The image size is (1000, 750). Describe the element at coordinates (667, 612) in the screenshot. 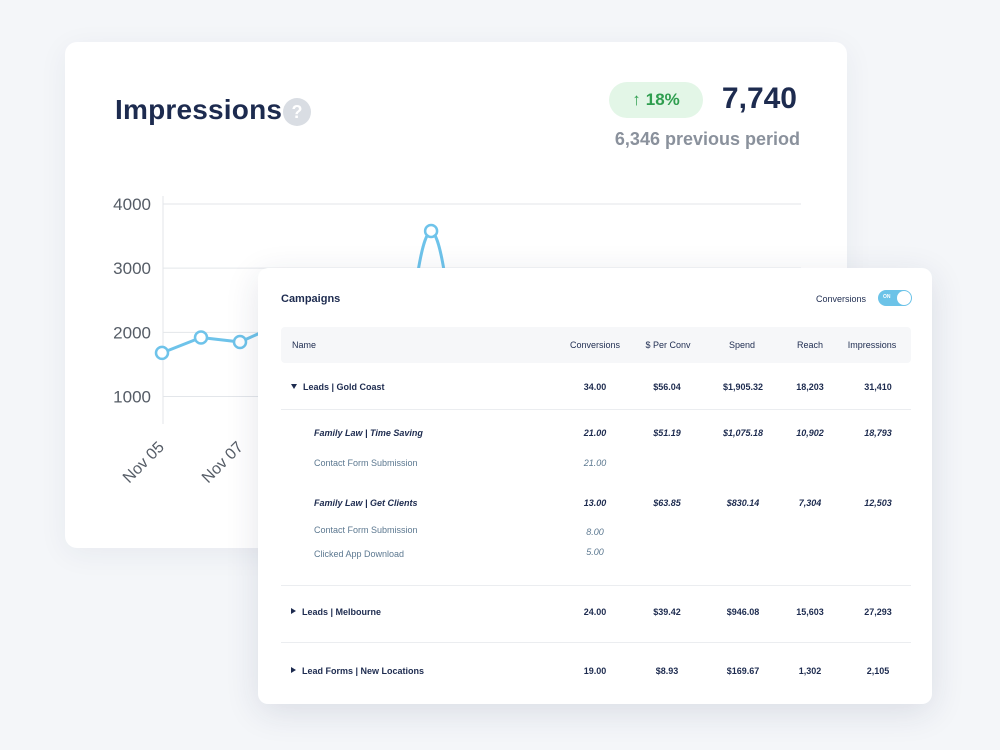

I see `per-conv-cell: $39.42` at that location.